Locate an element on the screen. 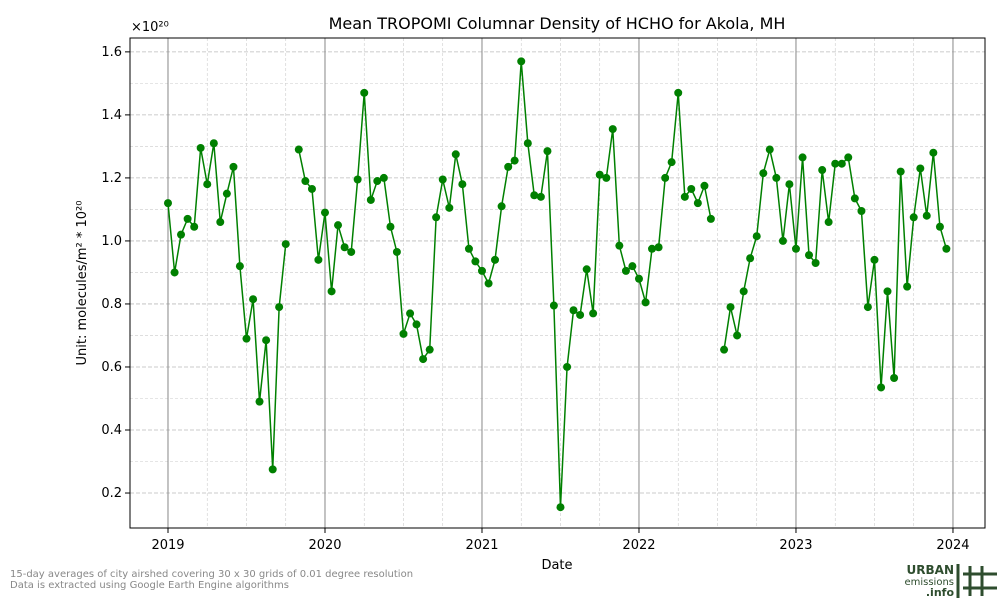 The width and height of the screenshot is (1000, 600). x-tick-label: 2024 is located at coordinates (952, 545).